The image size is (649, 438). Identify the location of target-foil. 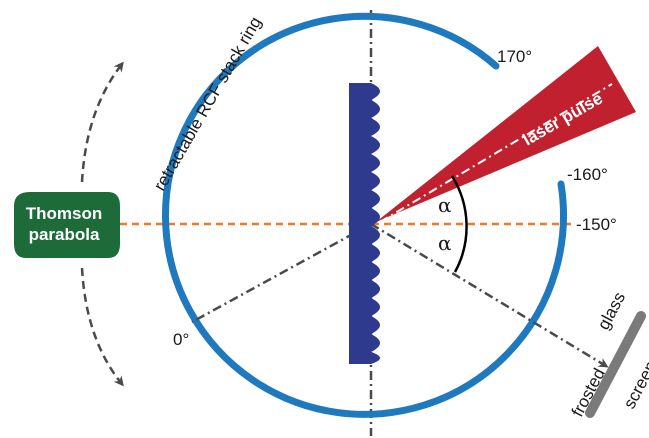
(364, 223).